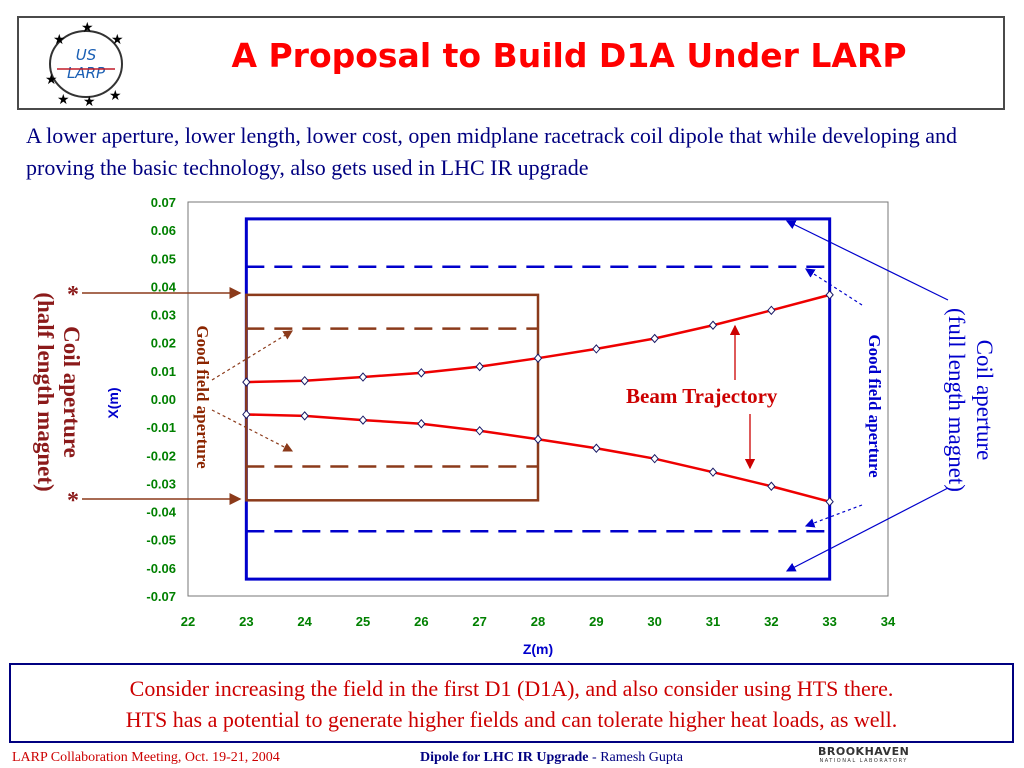 The width and height of the screenshot is (1024, 768). What do you see at coordinates (479, 621) in the screenshot?
I see `x-tick-label: 27` at bounding box center [479, 621].